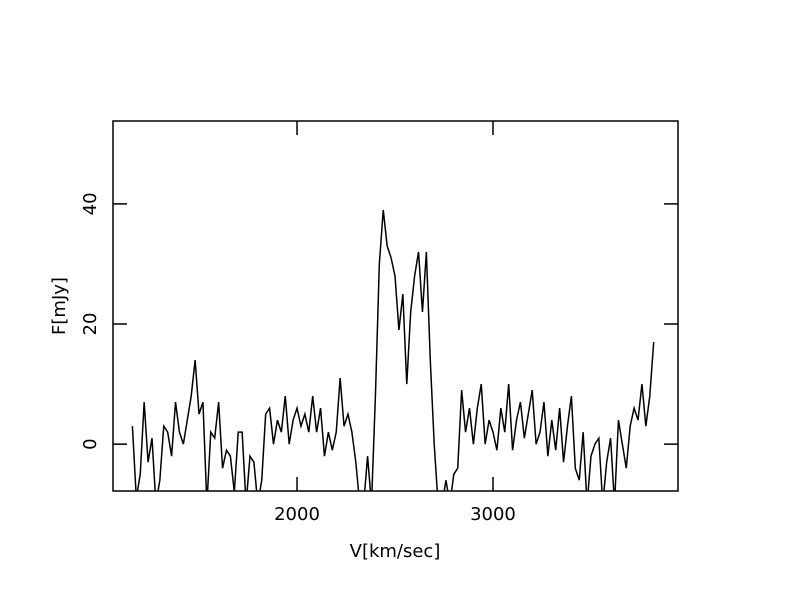 The width and height of the screenshot is (792, 612). What do you see at coordinates (59, 306) in the screenshot?
I see `y-axis-label: F[mJy]` at bounding box center [59, 306].